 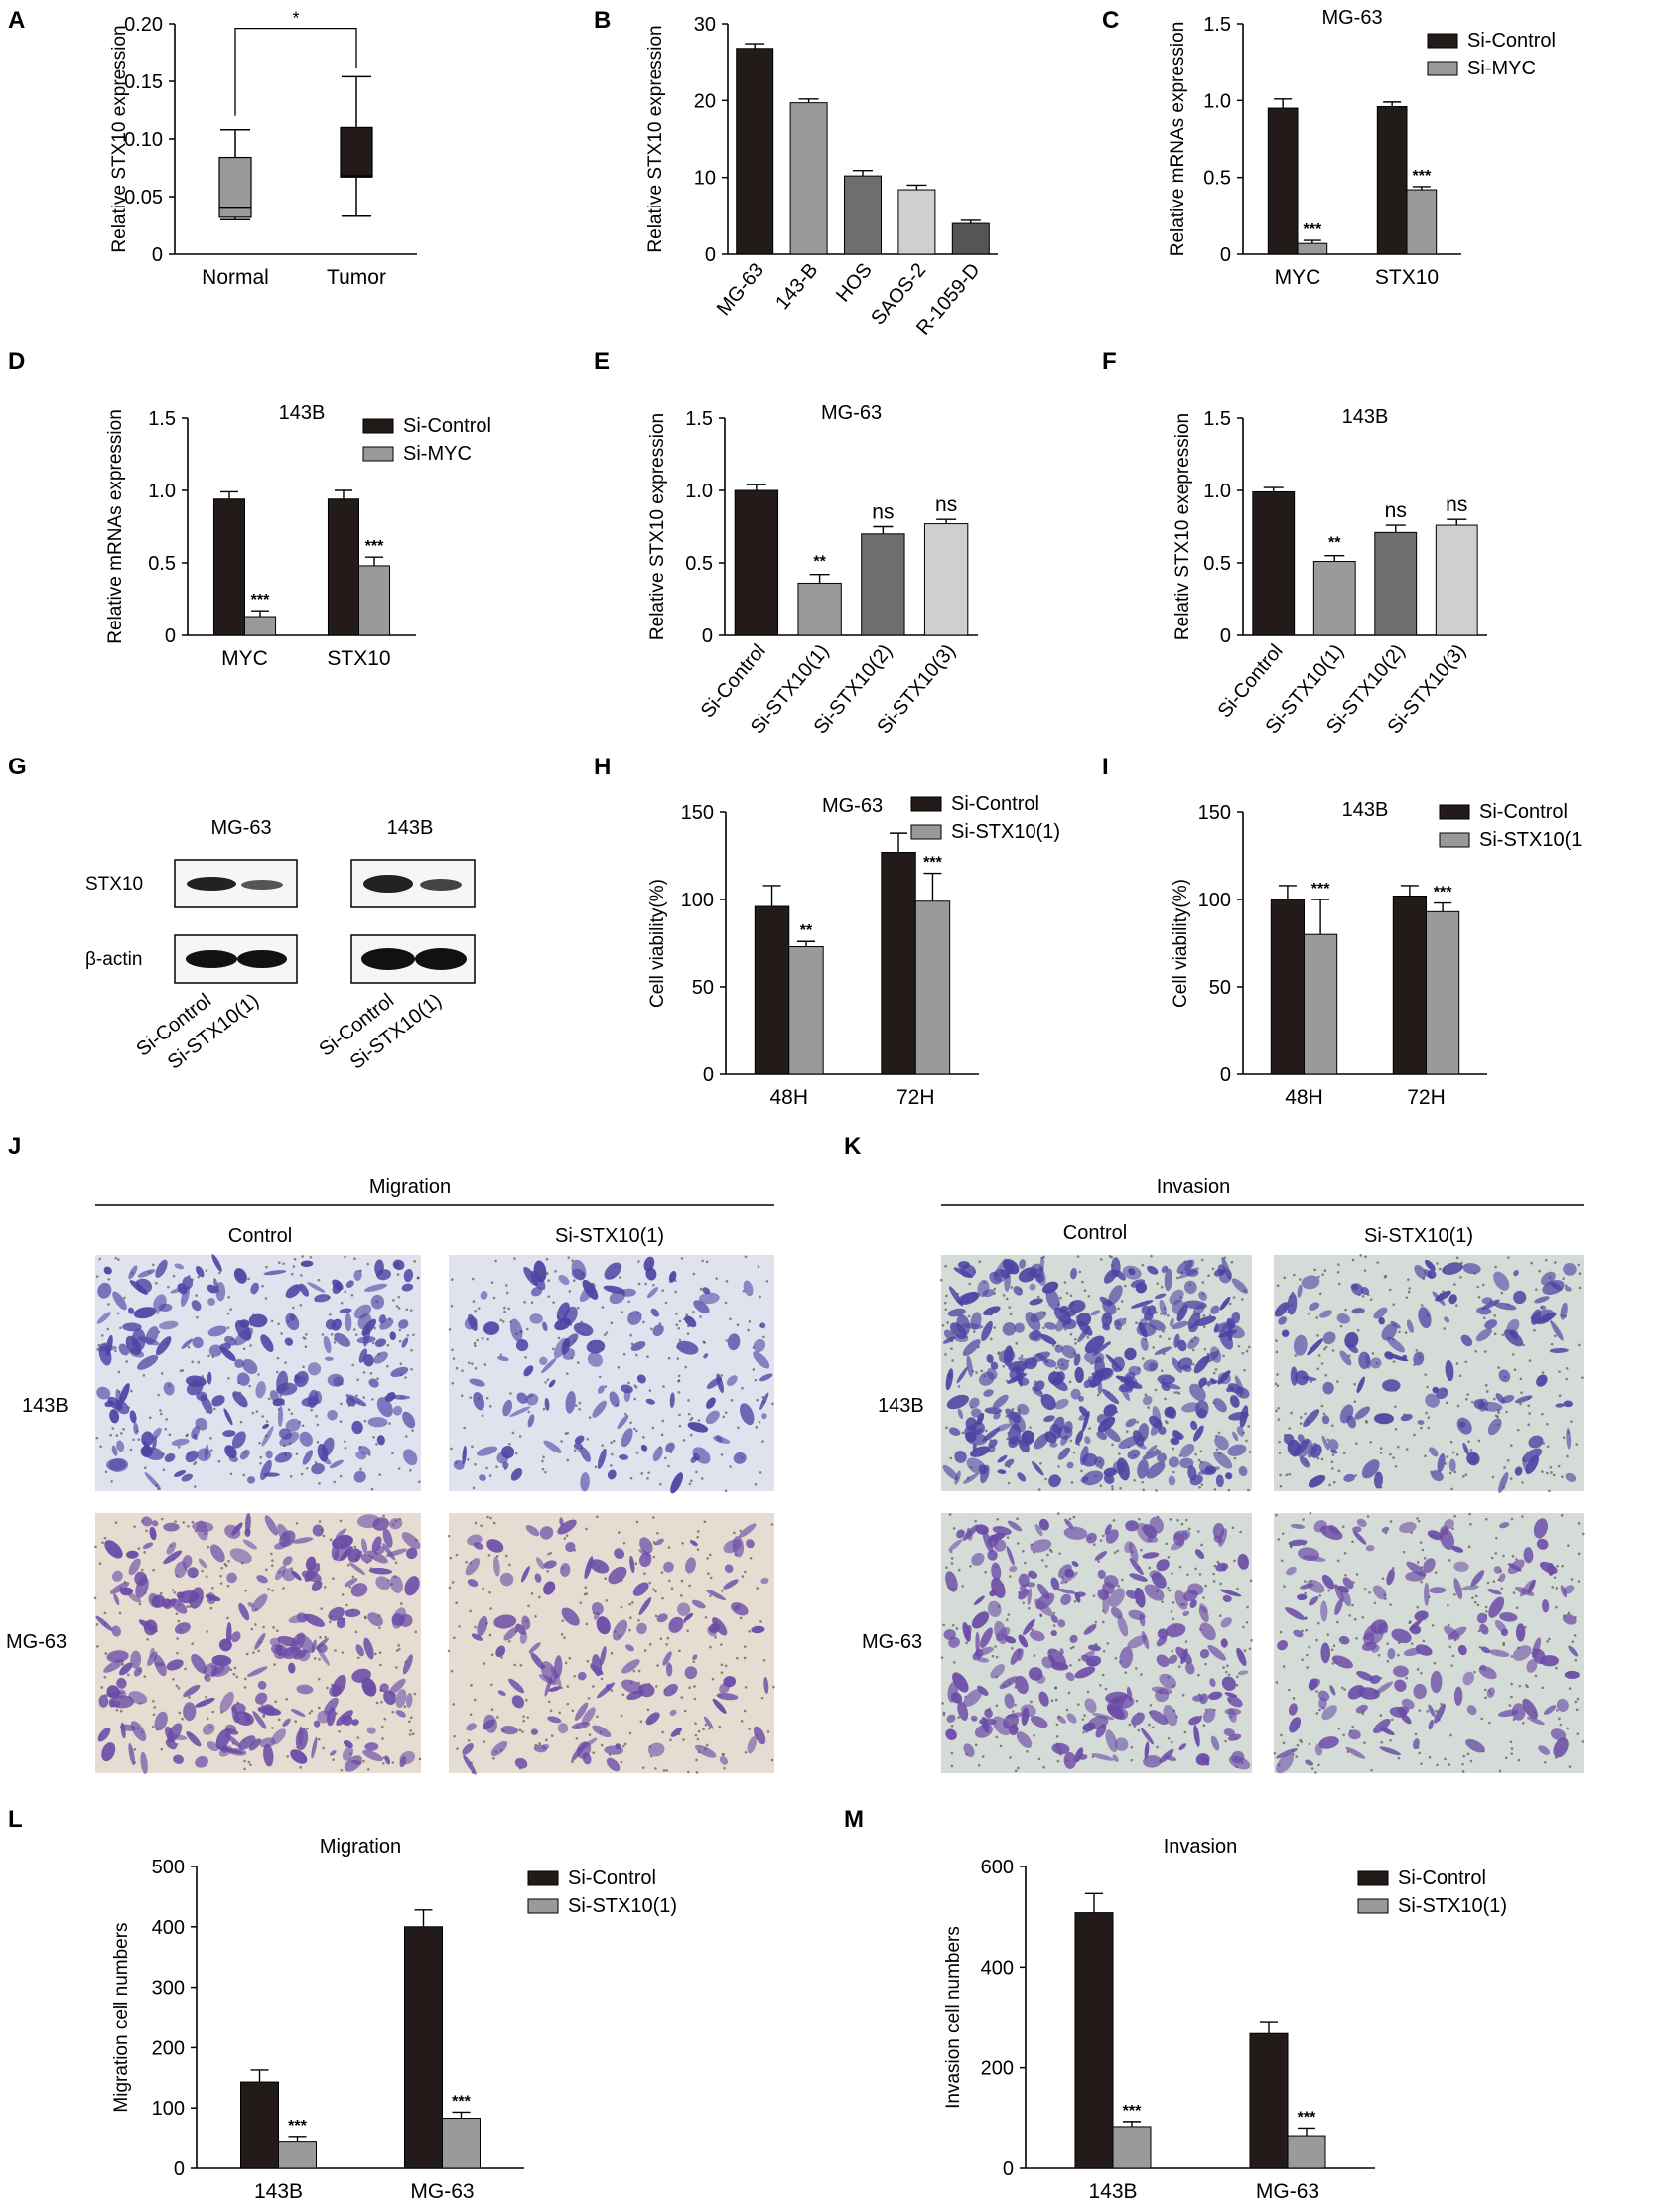 I want to click on x-tick-label: 48H, so click(x=1304, y=1097).